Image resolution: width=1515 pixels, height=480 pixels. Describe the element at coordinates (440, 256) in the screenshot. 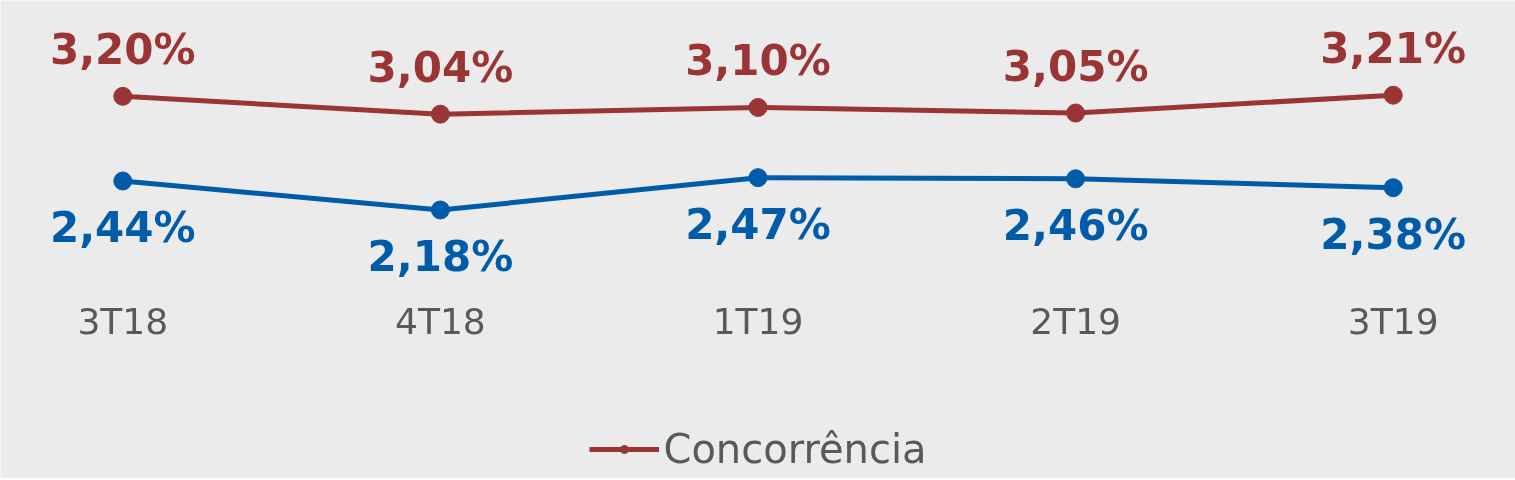

I see `data-label: 2,18%` at that location.